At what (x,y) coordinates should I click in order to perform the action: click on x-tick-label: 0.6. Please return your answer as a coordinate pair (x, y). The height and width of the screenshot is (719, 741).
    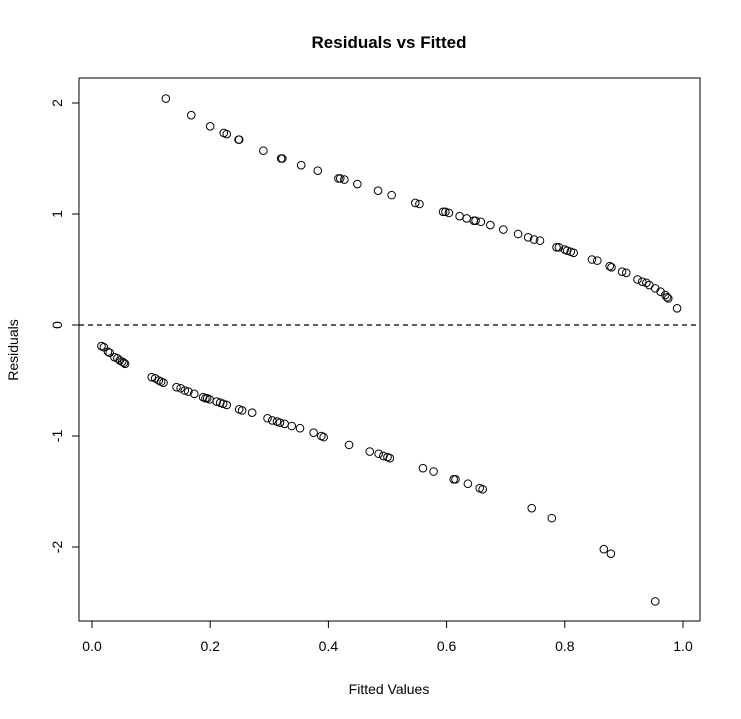
    Looking at the image, I should click on (447, 646).